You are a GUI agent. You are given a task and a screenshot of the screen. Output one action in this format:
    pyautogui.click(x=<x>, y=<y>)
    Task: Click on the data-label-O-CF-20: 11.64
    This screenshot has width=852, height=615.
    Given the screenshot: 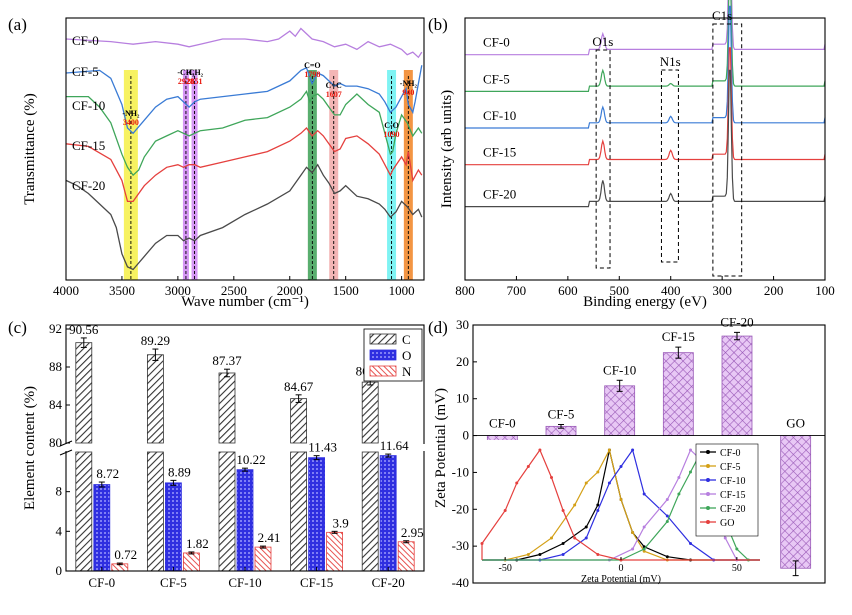 What is the action you would take?
    pyautogui.click(x=394, y=445)
    